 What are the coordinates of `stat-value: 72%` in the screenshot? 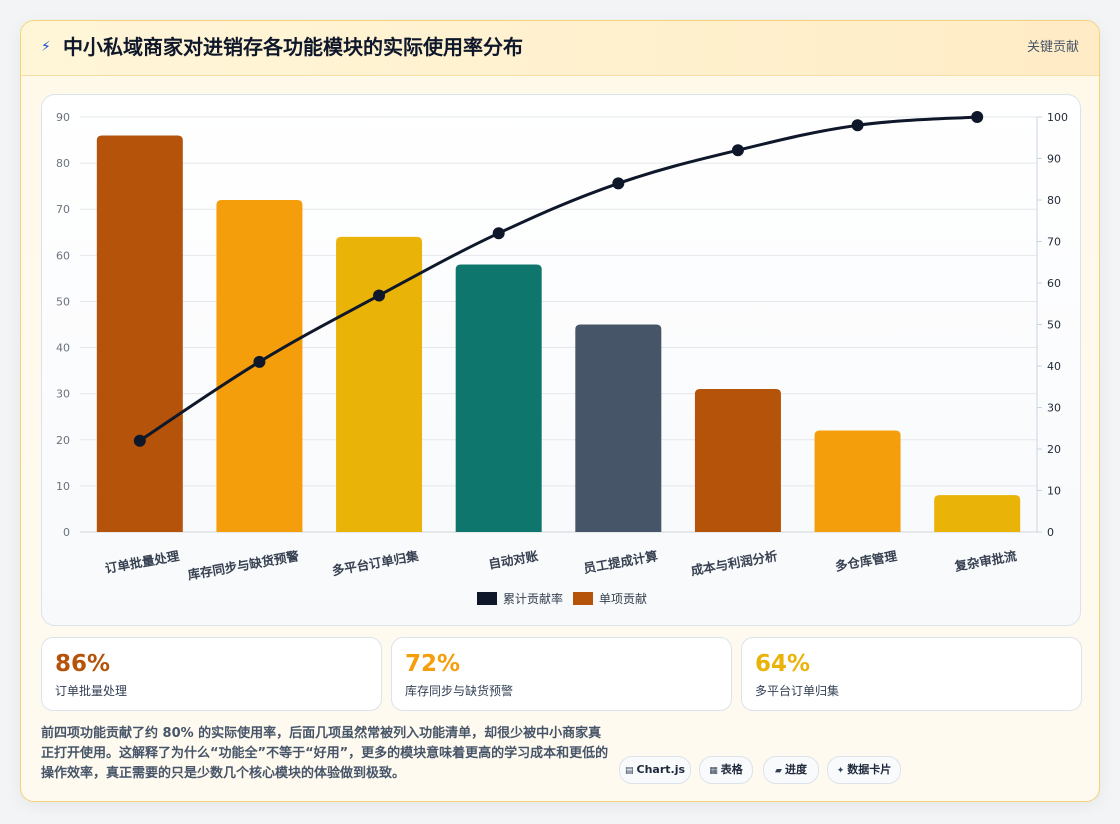 It's located at (433, 664).